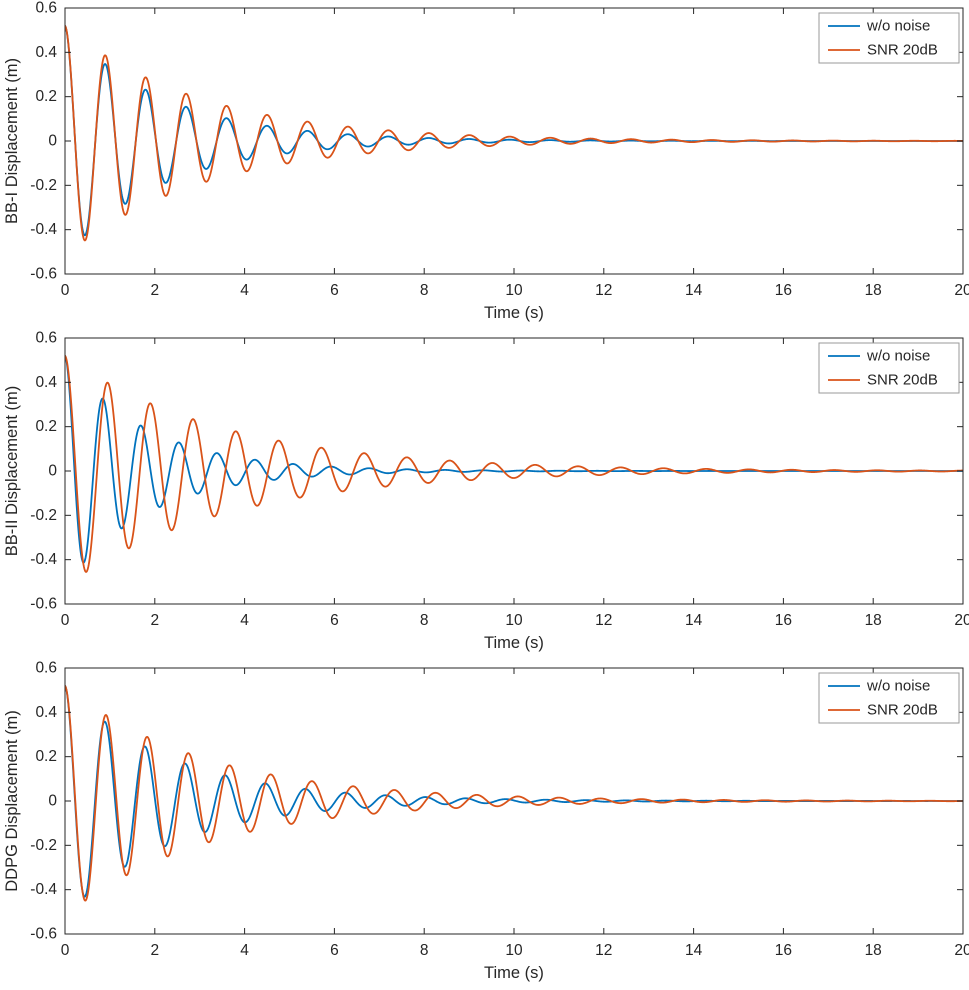  Describe the element at coordinates (12, 471) in the screenshot. I see `y-axis-label: BB-II Displacement (m)` at that location.